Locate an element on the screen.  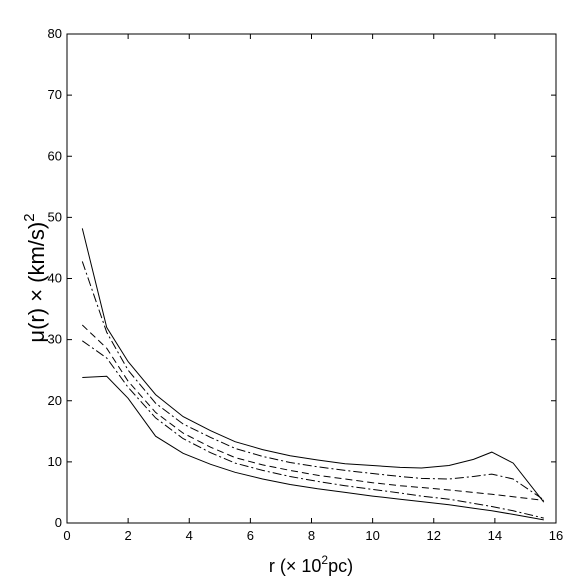
y-tick-label-2: 20 is located at coordinates (55, 400).